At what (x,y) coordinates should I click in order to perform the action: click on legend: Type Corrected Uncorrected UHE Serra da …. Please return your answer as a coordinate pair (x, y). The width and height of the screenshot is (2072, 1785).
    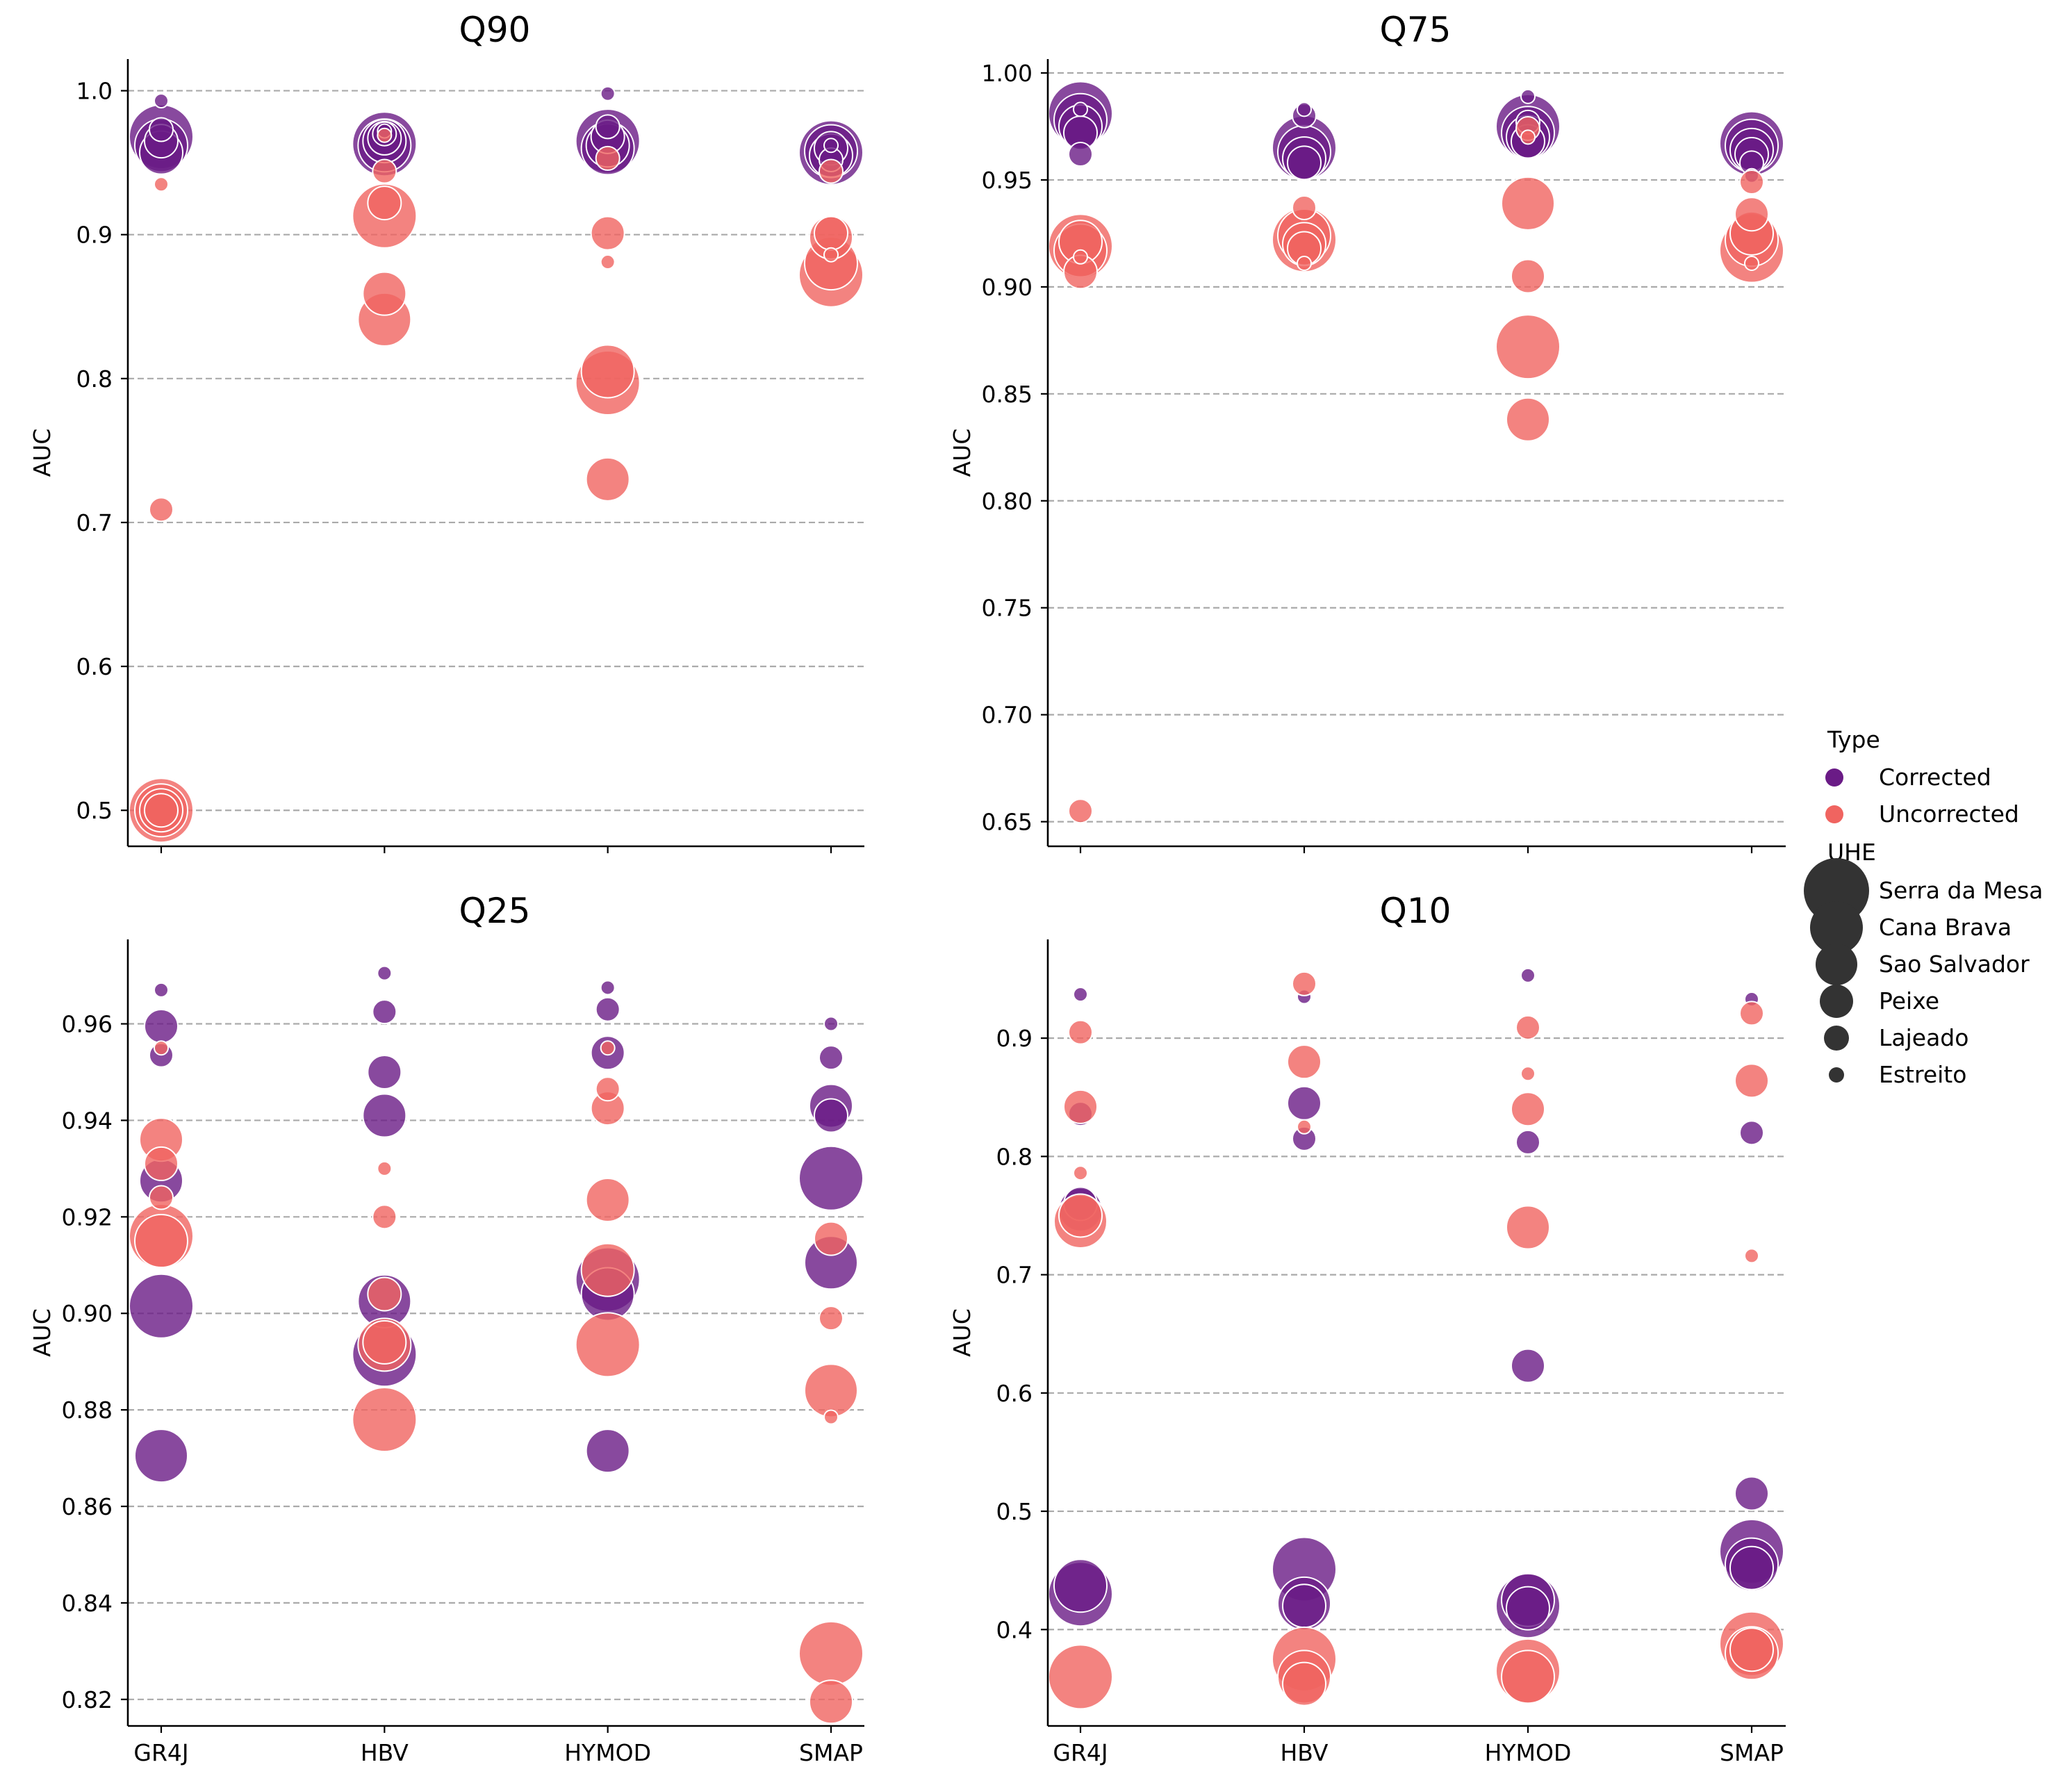
    Looking at the image, I should click on (1923, 907).